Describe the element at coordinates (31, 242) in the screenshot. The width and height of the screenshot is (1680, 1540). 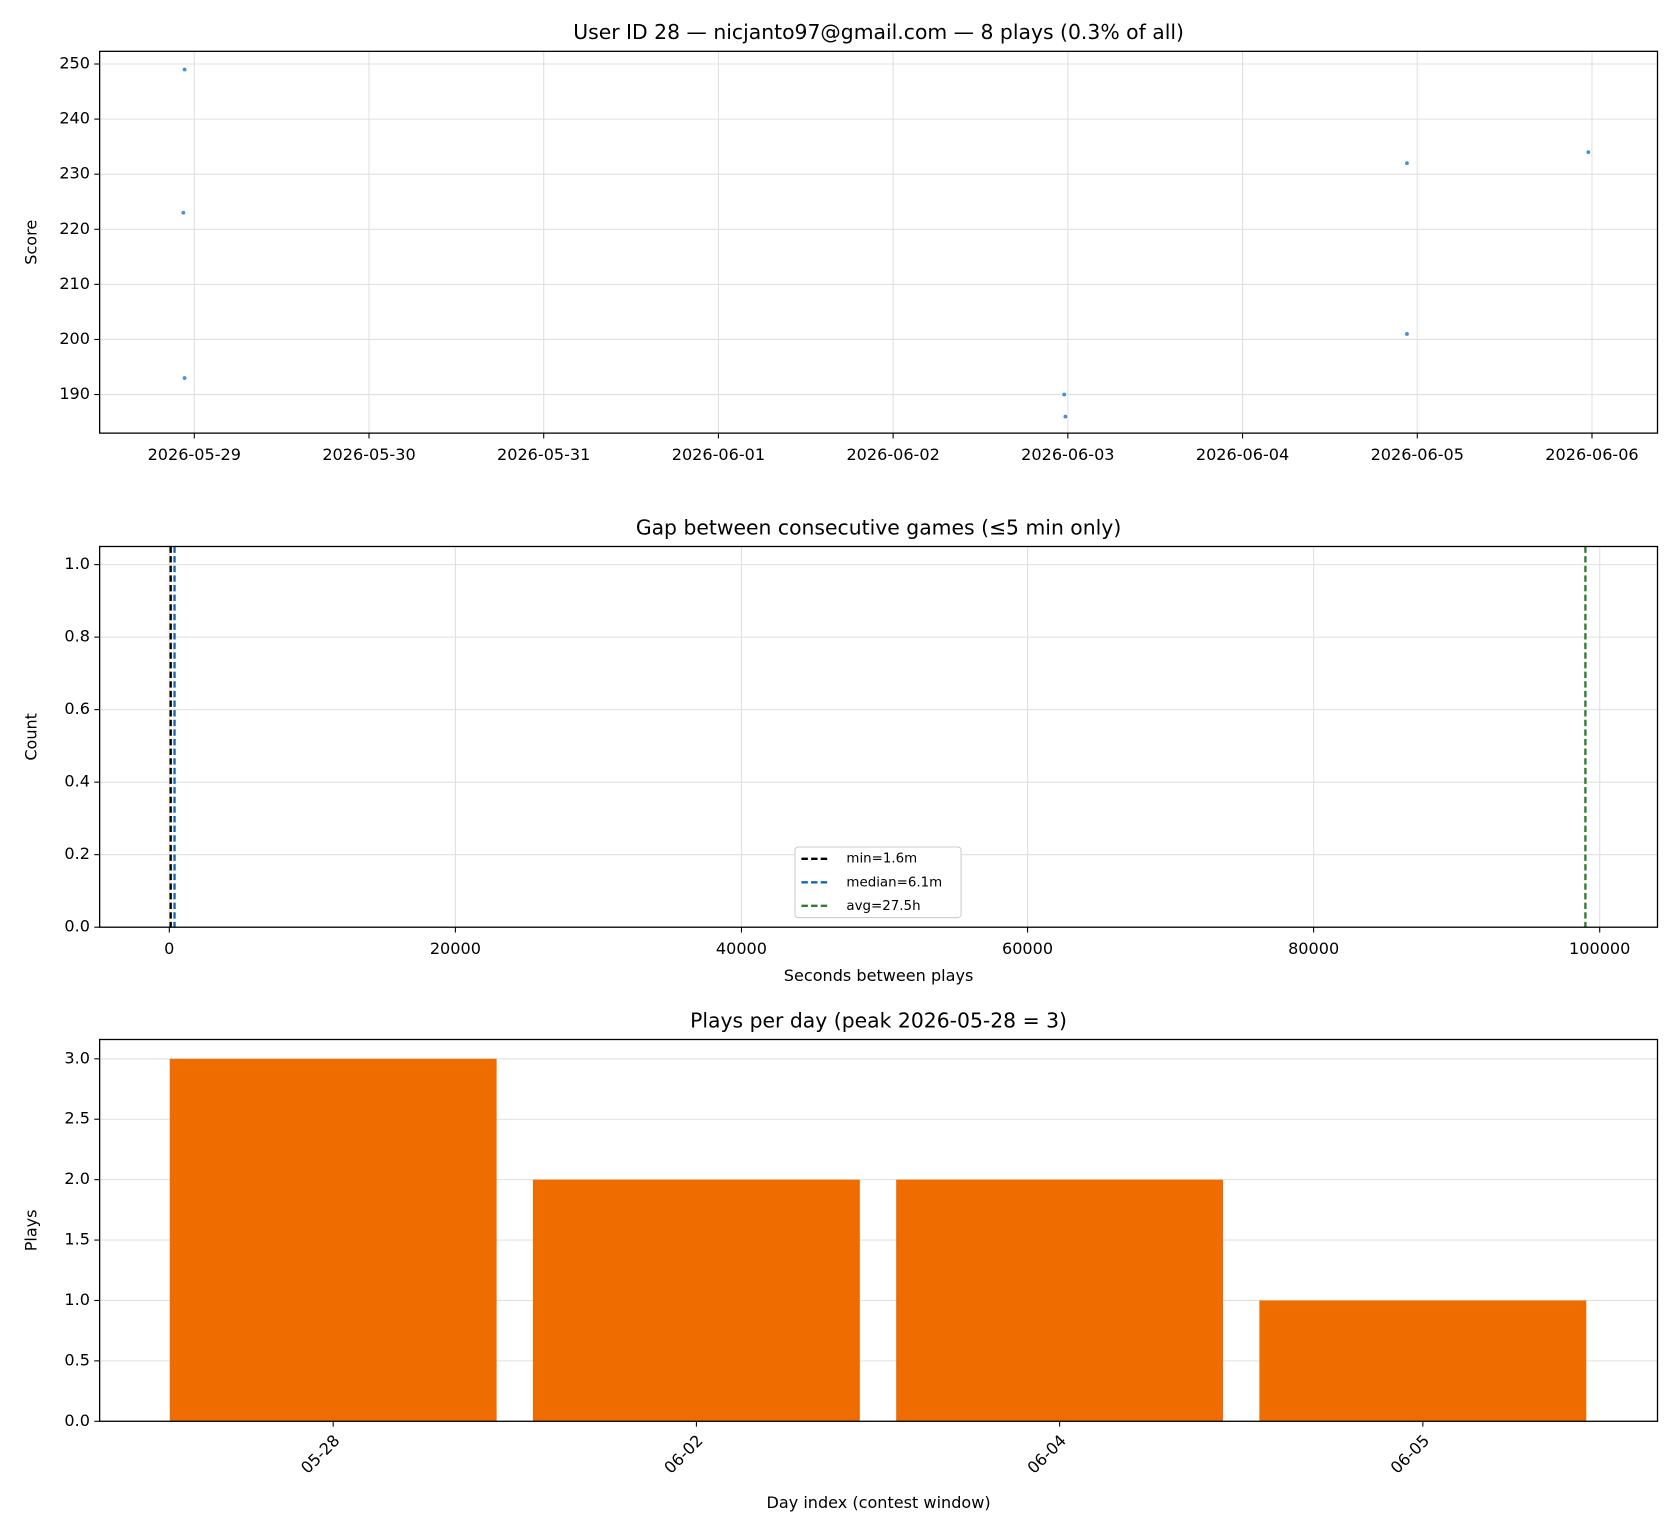
I see `y-axis-label: Score` at that location.